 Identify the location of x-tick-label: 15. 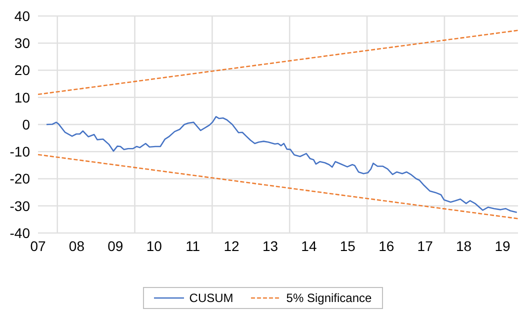
(348, 246).